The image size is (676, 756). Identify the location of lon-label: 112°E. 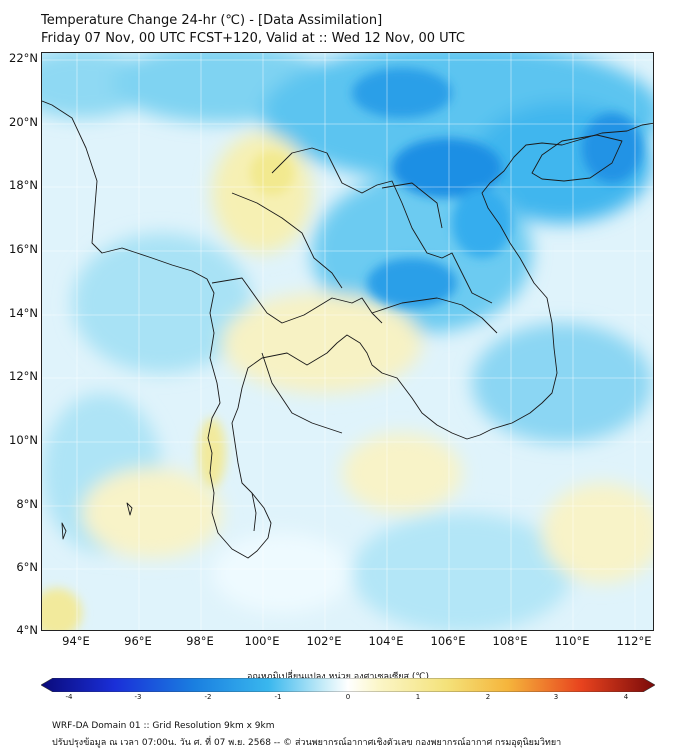
(634, 641).